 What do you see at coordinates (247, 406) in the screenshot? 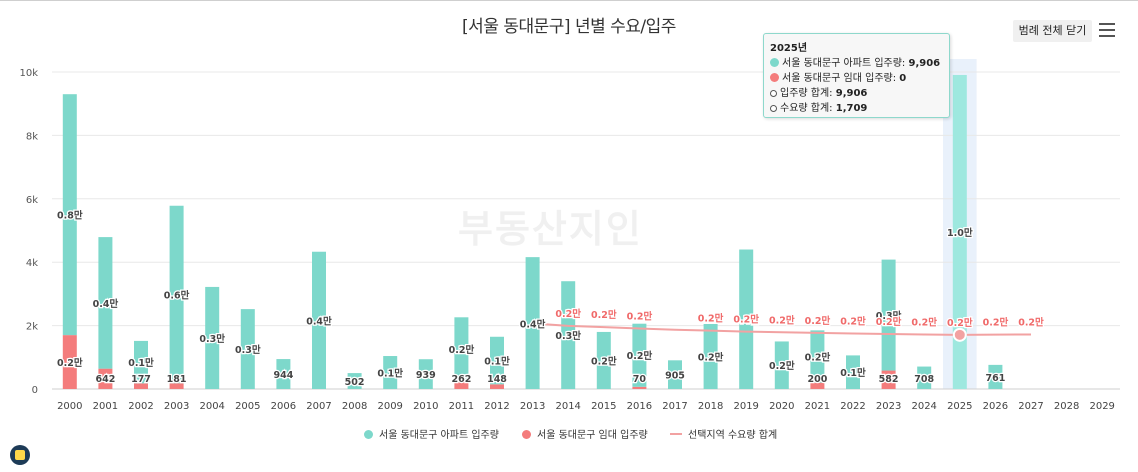
I see `x-tick-label: 2005` at bounding box center [247, 406].